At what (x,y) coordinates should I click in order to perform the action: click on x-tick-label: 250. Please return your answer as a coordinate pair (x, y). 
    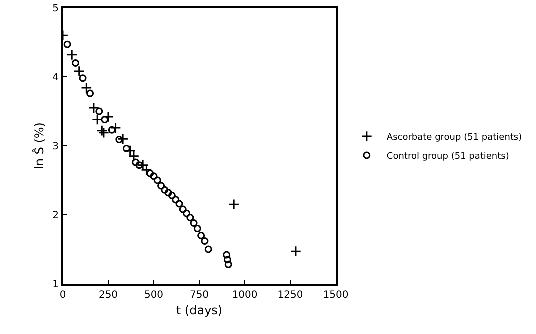
    Looking at the image, I should click on (108, 295).